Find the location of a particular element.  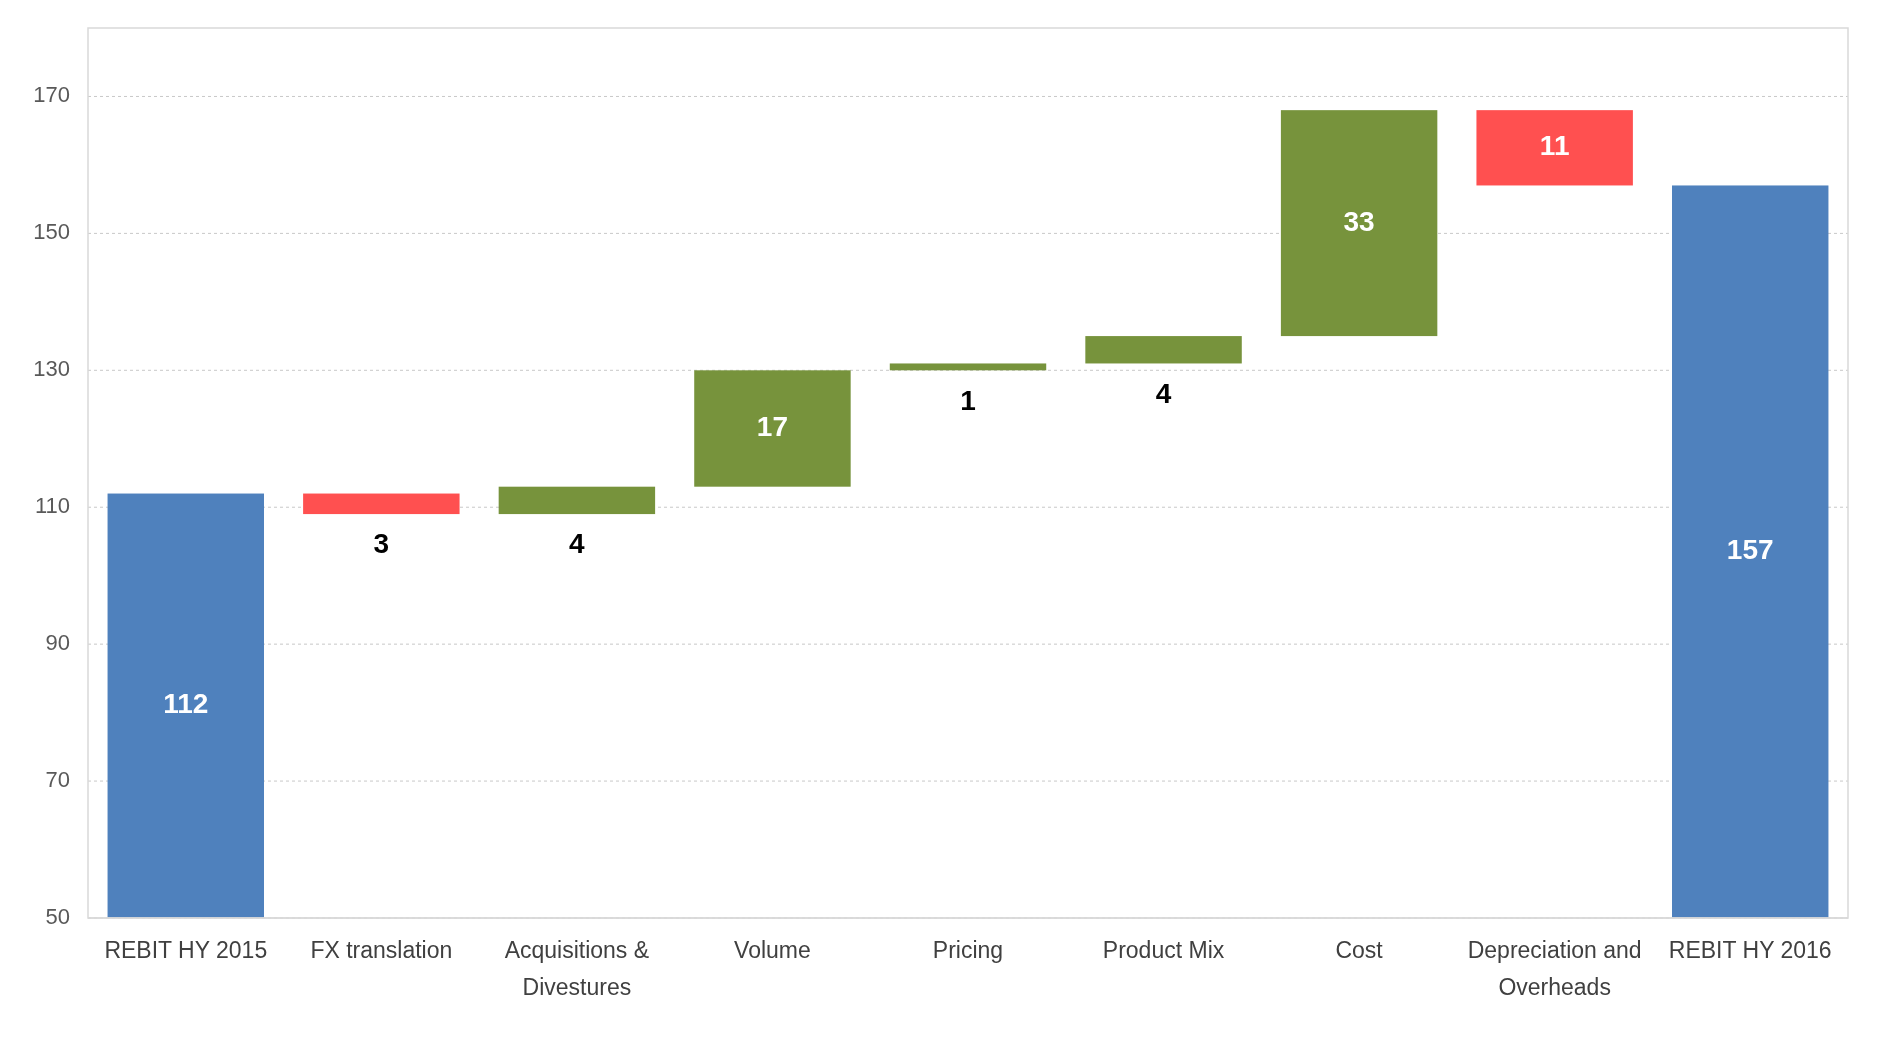

x-tick-label: Depreciation and Overheads is located at coordinates (1554, 968).